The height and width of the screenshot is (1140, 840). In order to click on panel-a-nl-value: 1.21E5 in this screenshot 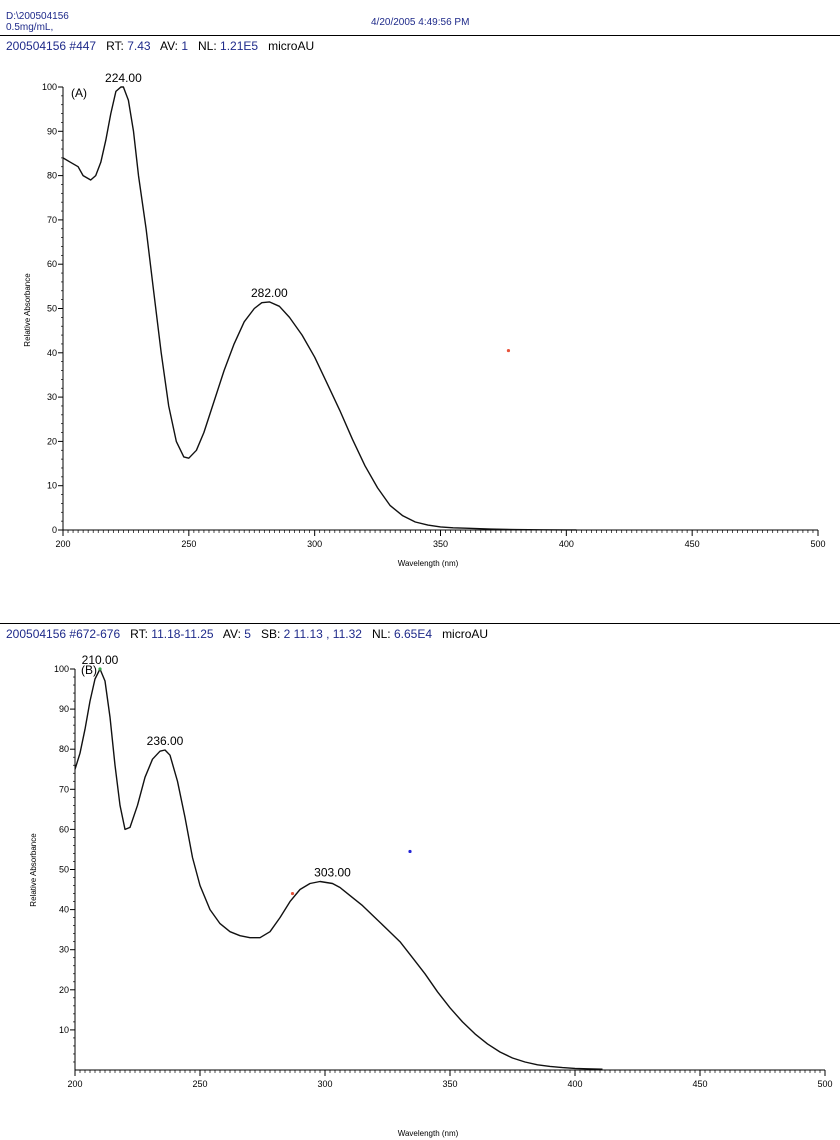, I will do `click(239, 46)`.